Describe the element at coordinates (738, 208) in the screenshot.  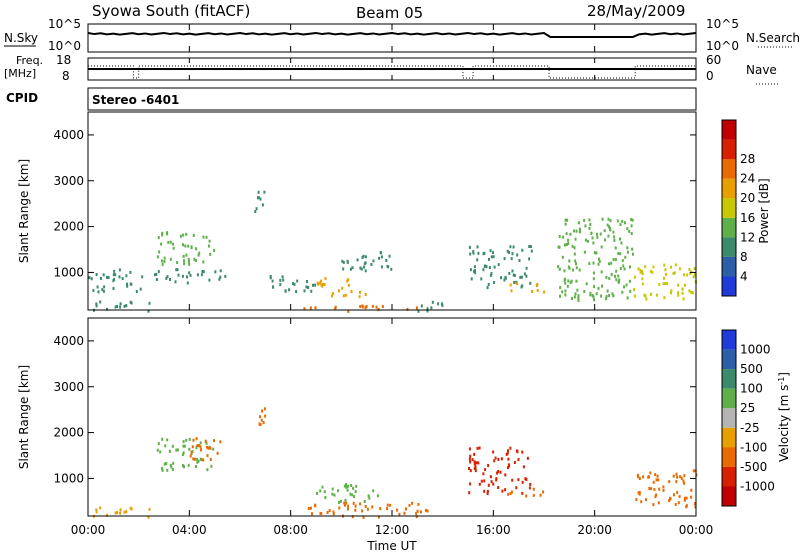
I see `power-colorbar: 4 8 12 16 20 24 28` at that location.